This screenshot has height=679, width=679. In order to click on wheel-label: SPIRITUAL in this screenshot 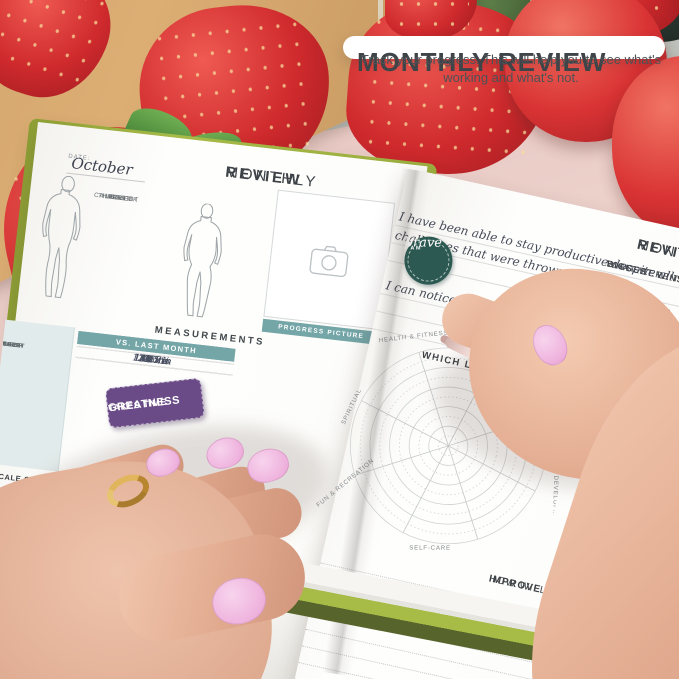, I will do `click(351, 407)`.